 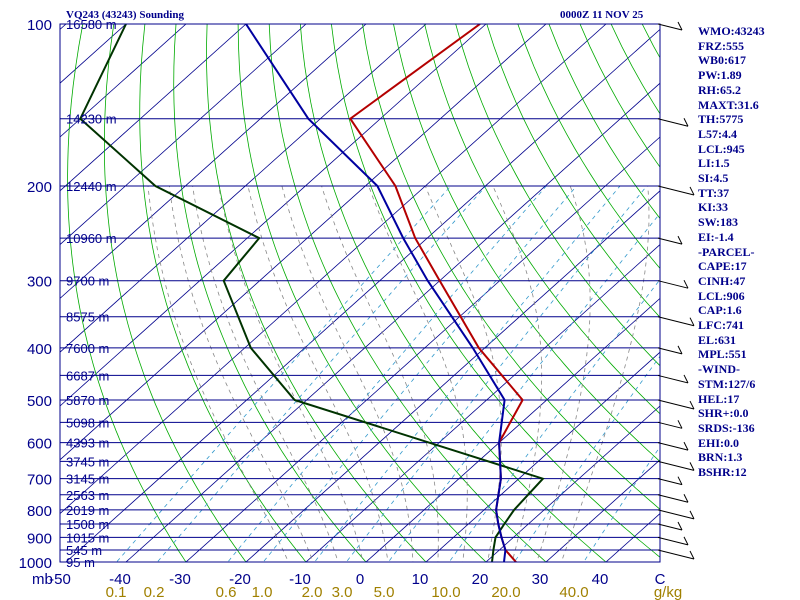 I want to click on mixing-ratio-label: 0.6, so click(x=226, y=592).